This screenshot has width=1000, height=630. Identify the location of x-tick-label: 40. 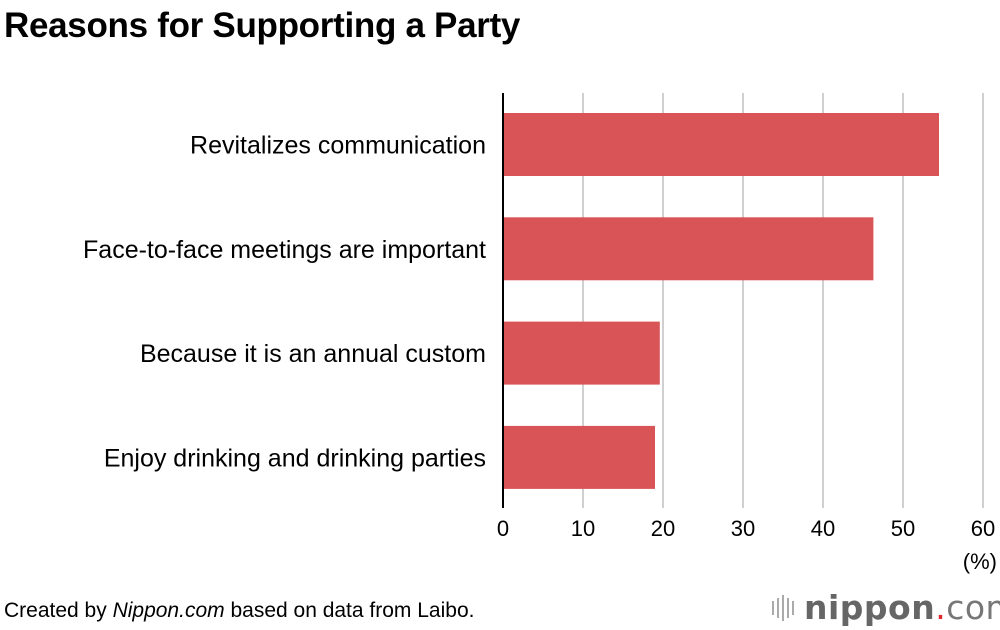
(823, 528).